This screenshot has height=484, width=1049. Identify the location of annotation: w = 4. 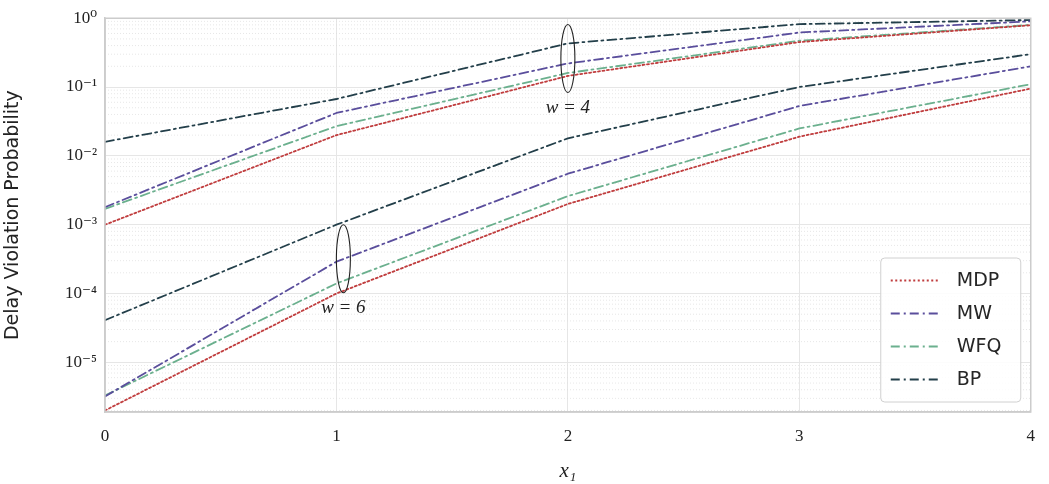
(568, 106).